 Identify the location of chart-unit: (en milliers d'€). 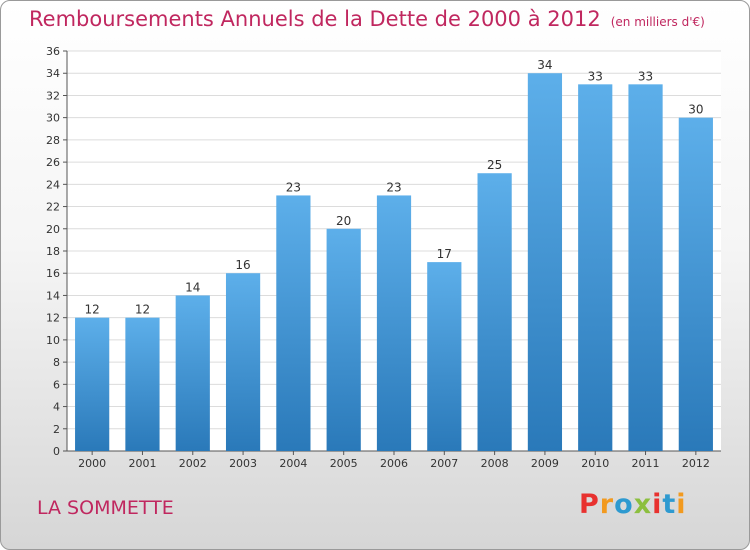
(657, 22).